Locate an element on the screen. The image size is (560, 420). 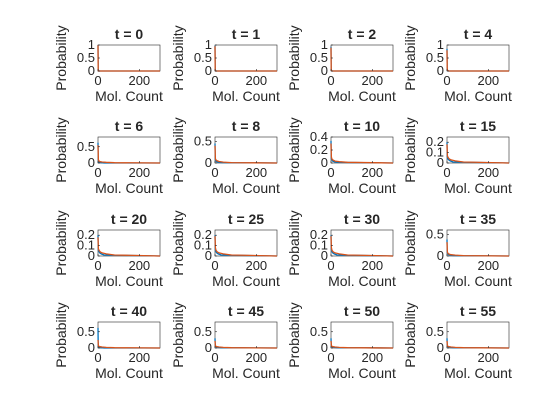
subplot-title: t = 1 is located at coordinates (246, 34).